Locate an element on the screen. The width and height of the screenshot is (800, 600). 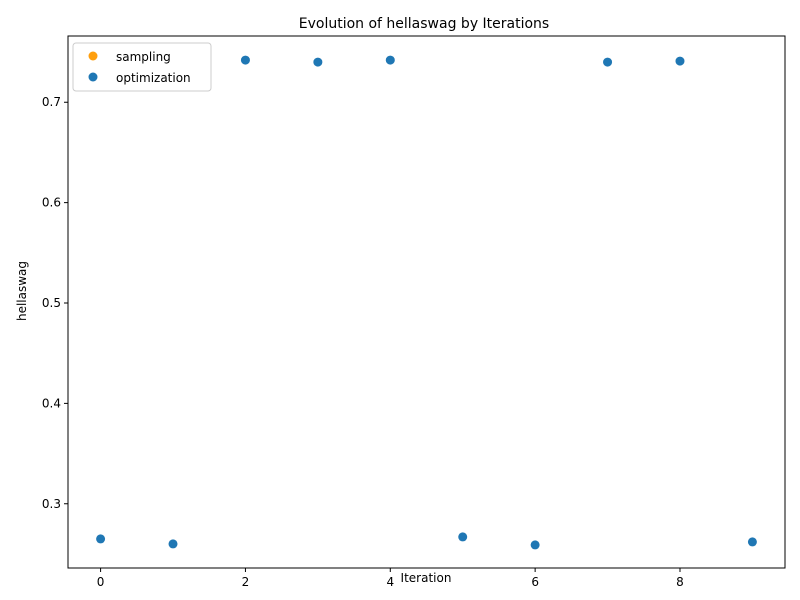
x-axis-ticks: 0 2 4 6 8 is located at coordinates (390, 578).